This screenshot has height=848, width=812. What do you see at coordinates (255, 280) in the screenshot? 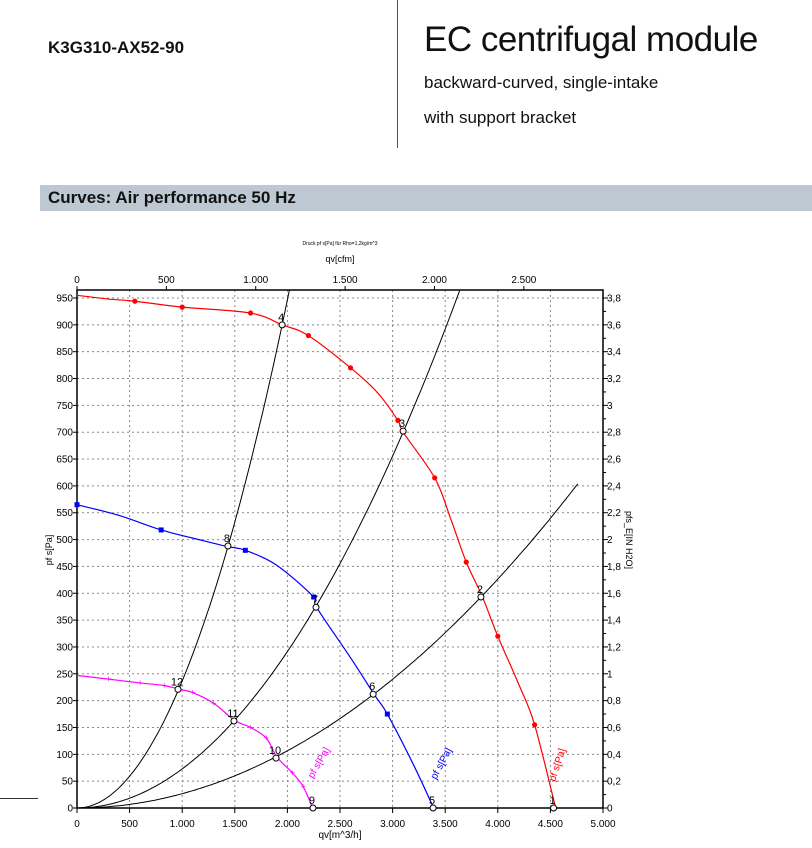
I see `x2-tick-label: 1.000` at bounding box center [255, 280].